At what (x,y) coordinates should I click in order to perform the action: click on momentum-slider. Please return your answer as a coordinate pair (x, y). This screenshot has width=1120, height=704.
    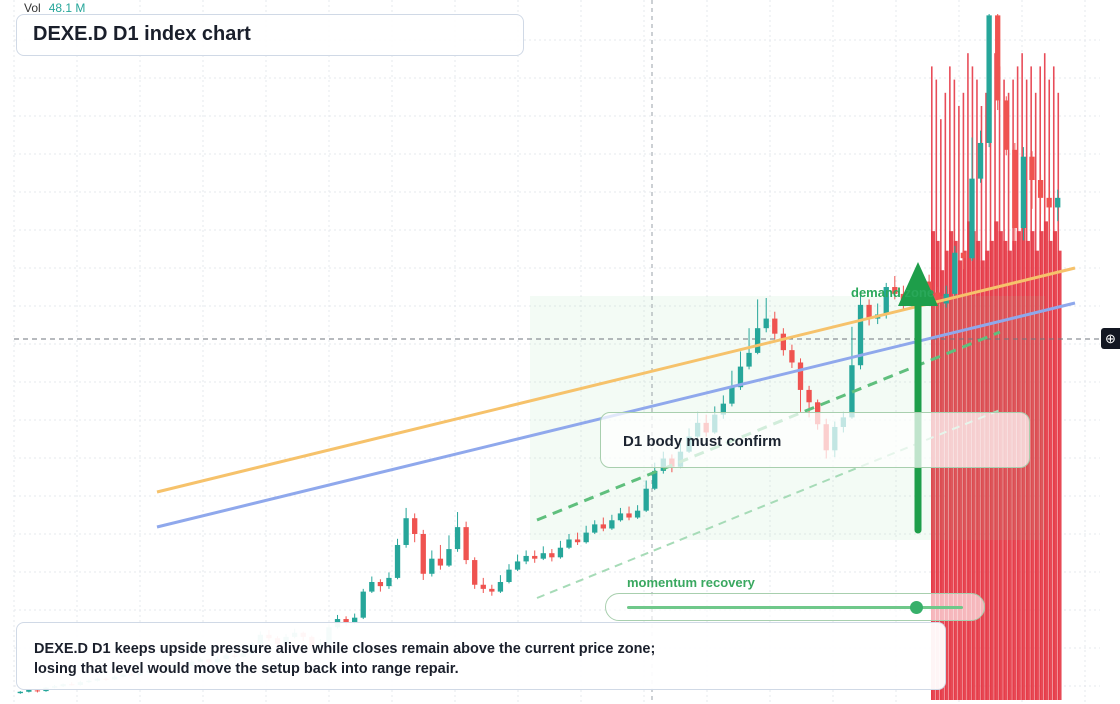
    Looking at the image, I should click on (795, 607).